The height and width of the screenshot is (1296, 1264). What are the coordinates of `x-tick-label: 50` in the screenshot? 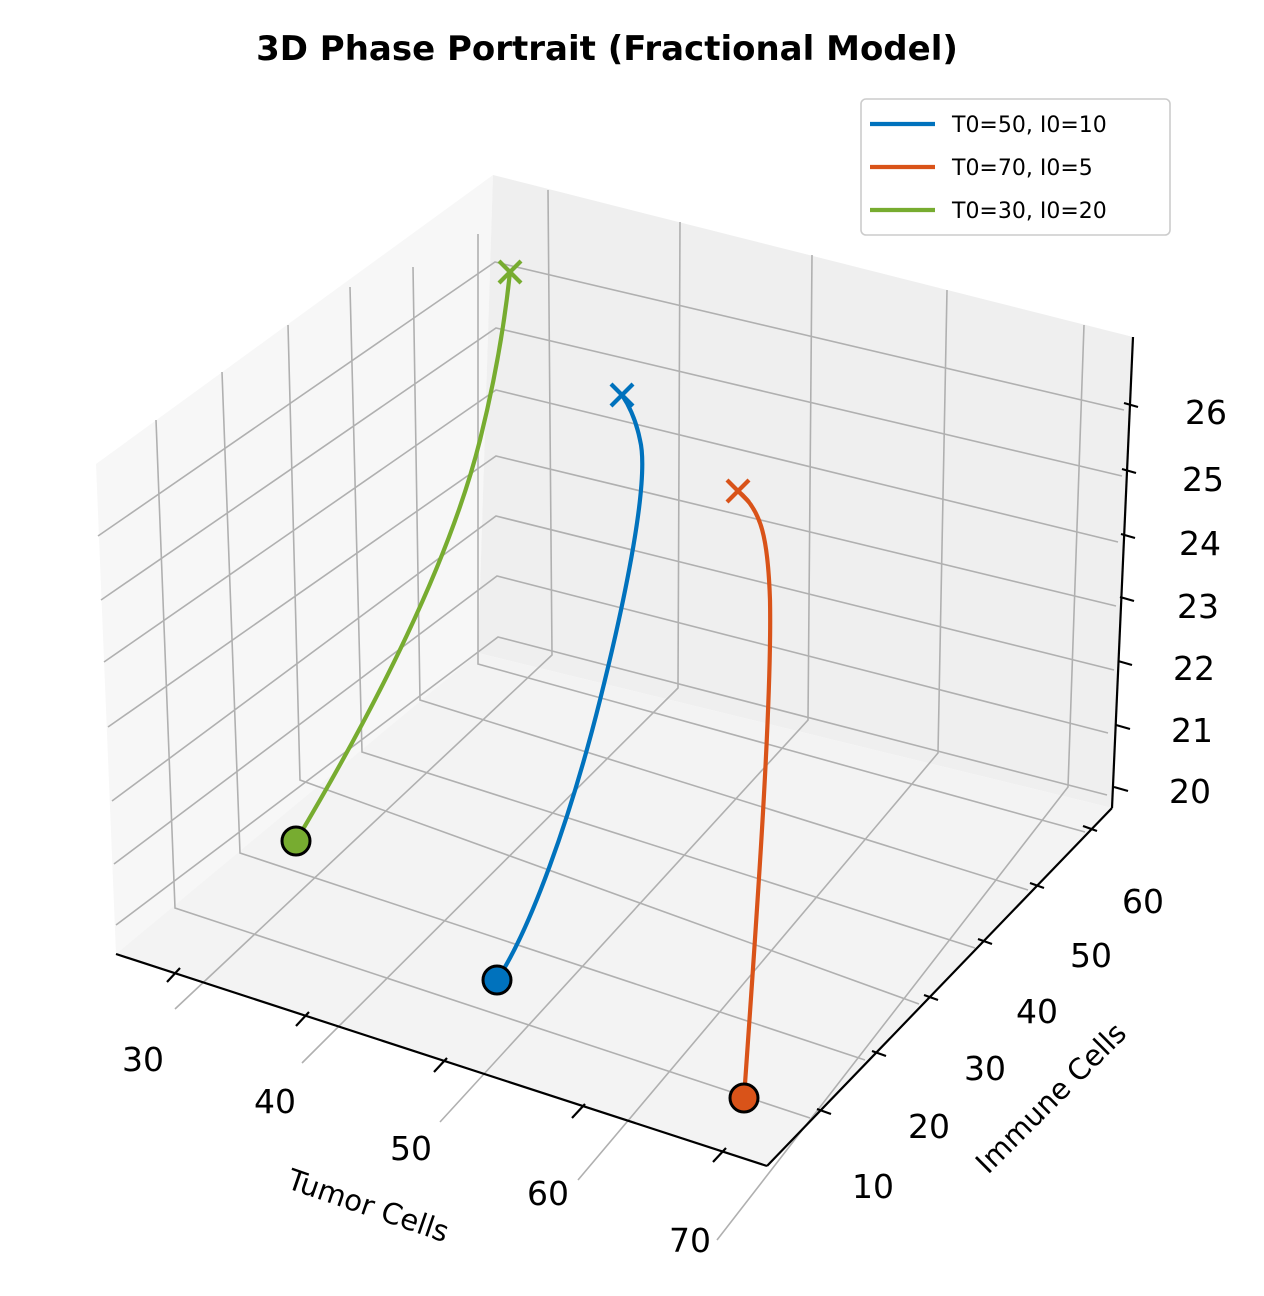 It's located at (411, 1148).